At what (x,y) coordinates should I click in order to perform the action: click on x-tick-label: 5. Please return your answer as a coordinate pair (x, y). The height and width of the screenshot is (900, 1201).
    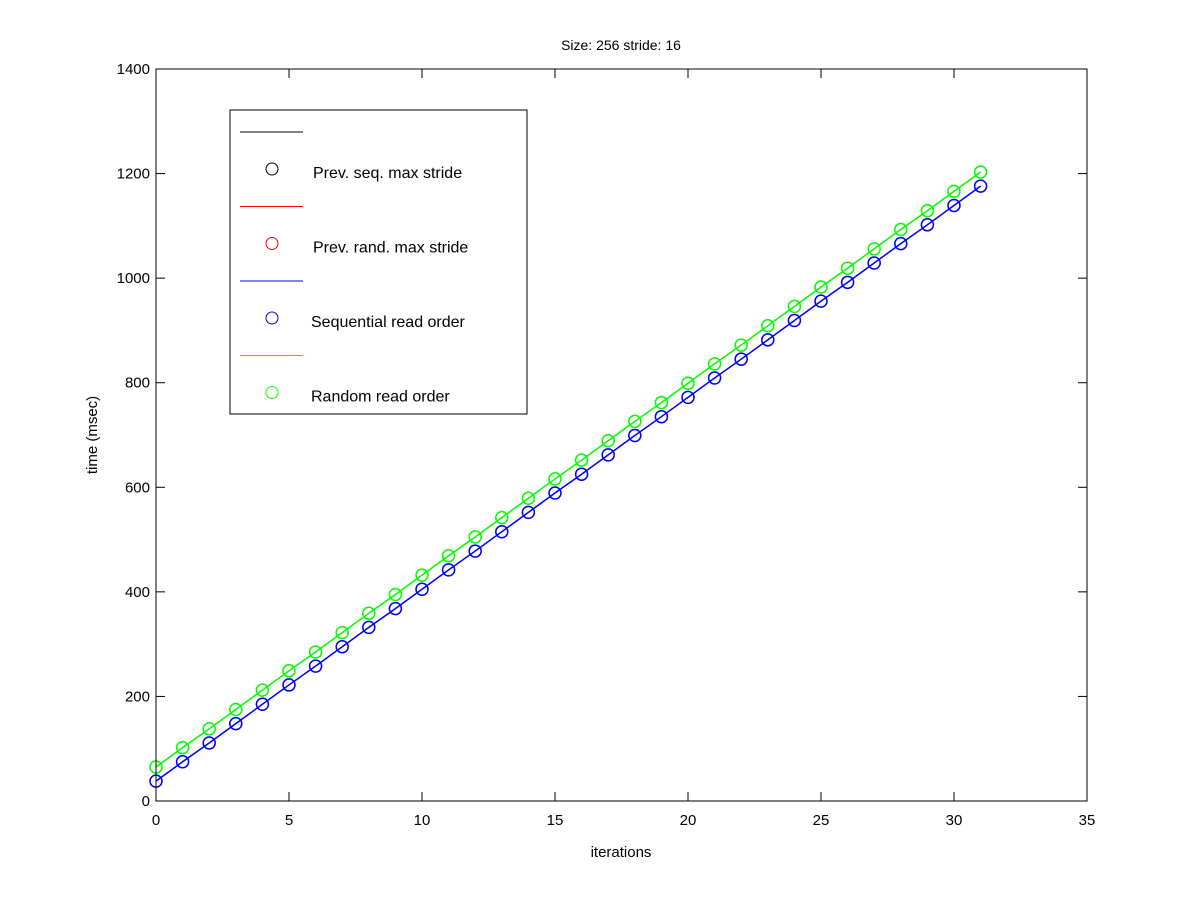
    Looking at the image, I should click on (289, 820).